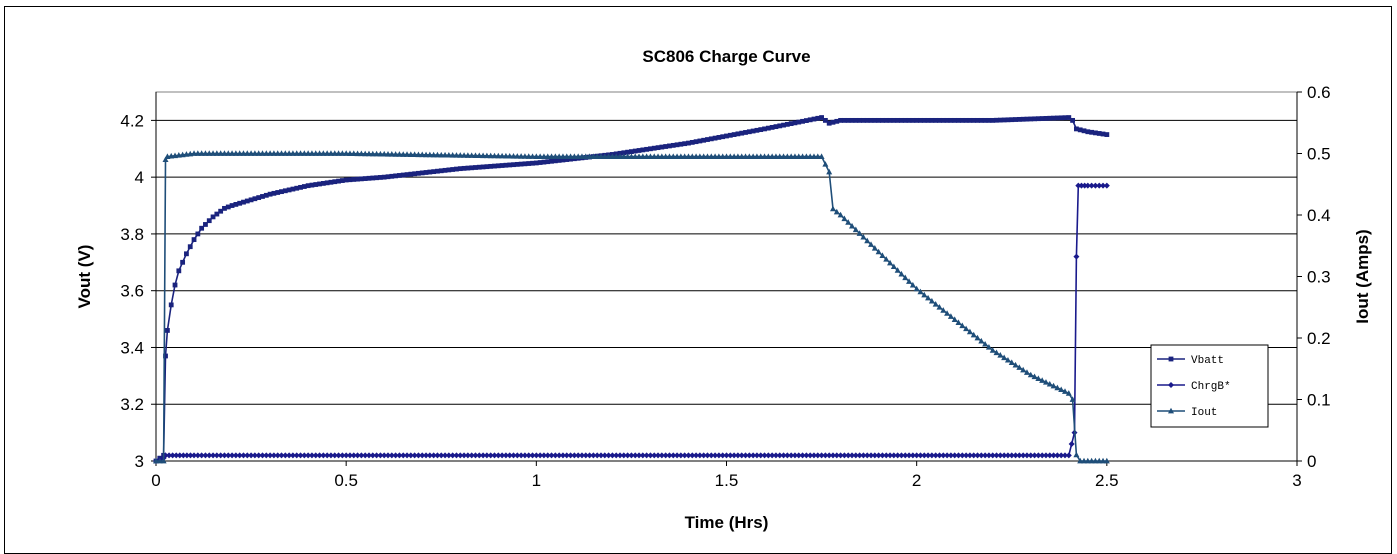 The width and height of the screenshot is (1397, 554). I want to click on y2-tick-label: 0.4, so click(1319, 215).